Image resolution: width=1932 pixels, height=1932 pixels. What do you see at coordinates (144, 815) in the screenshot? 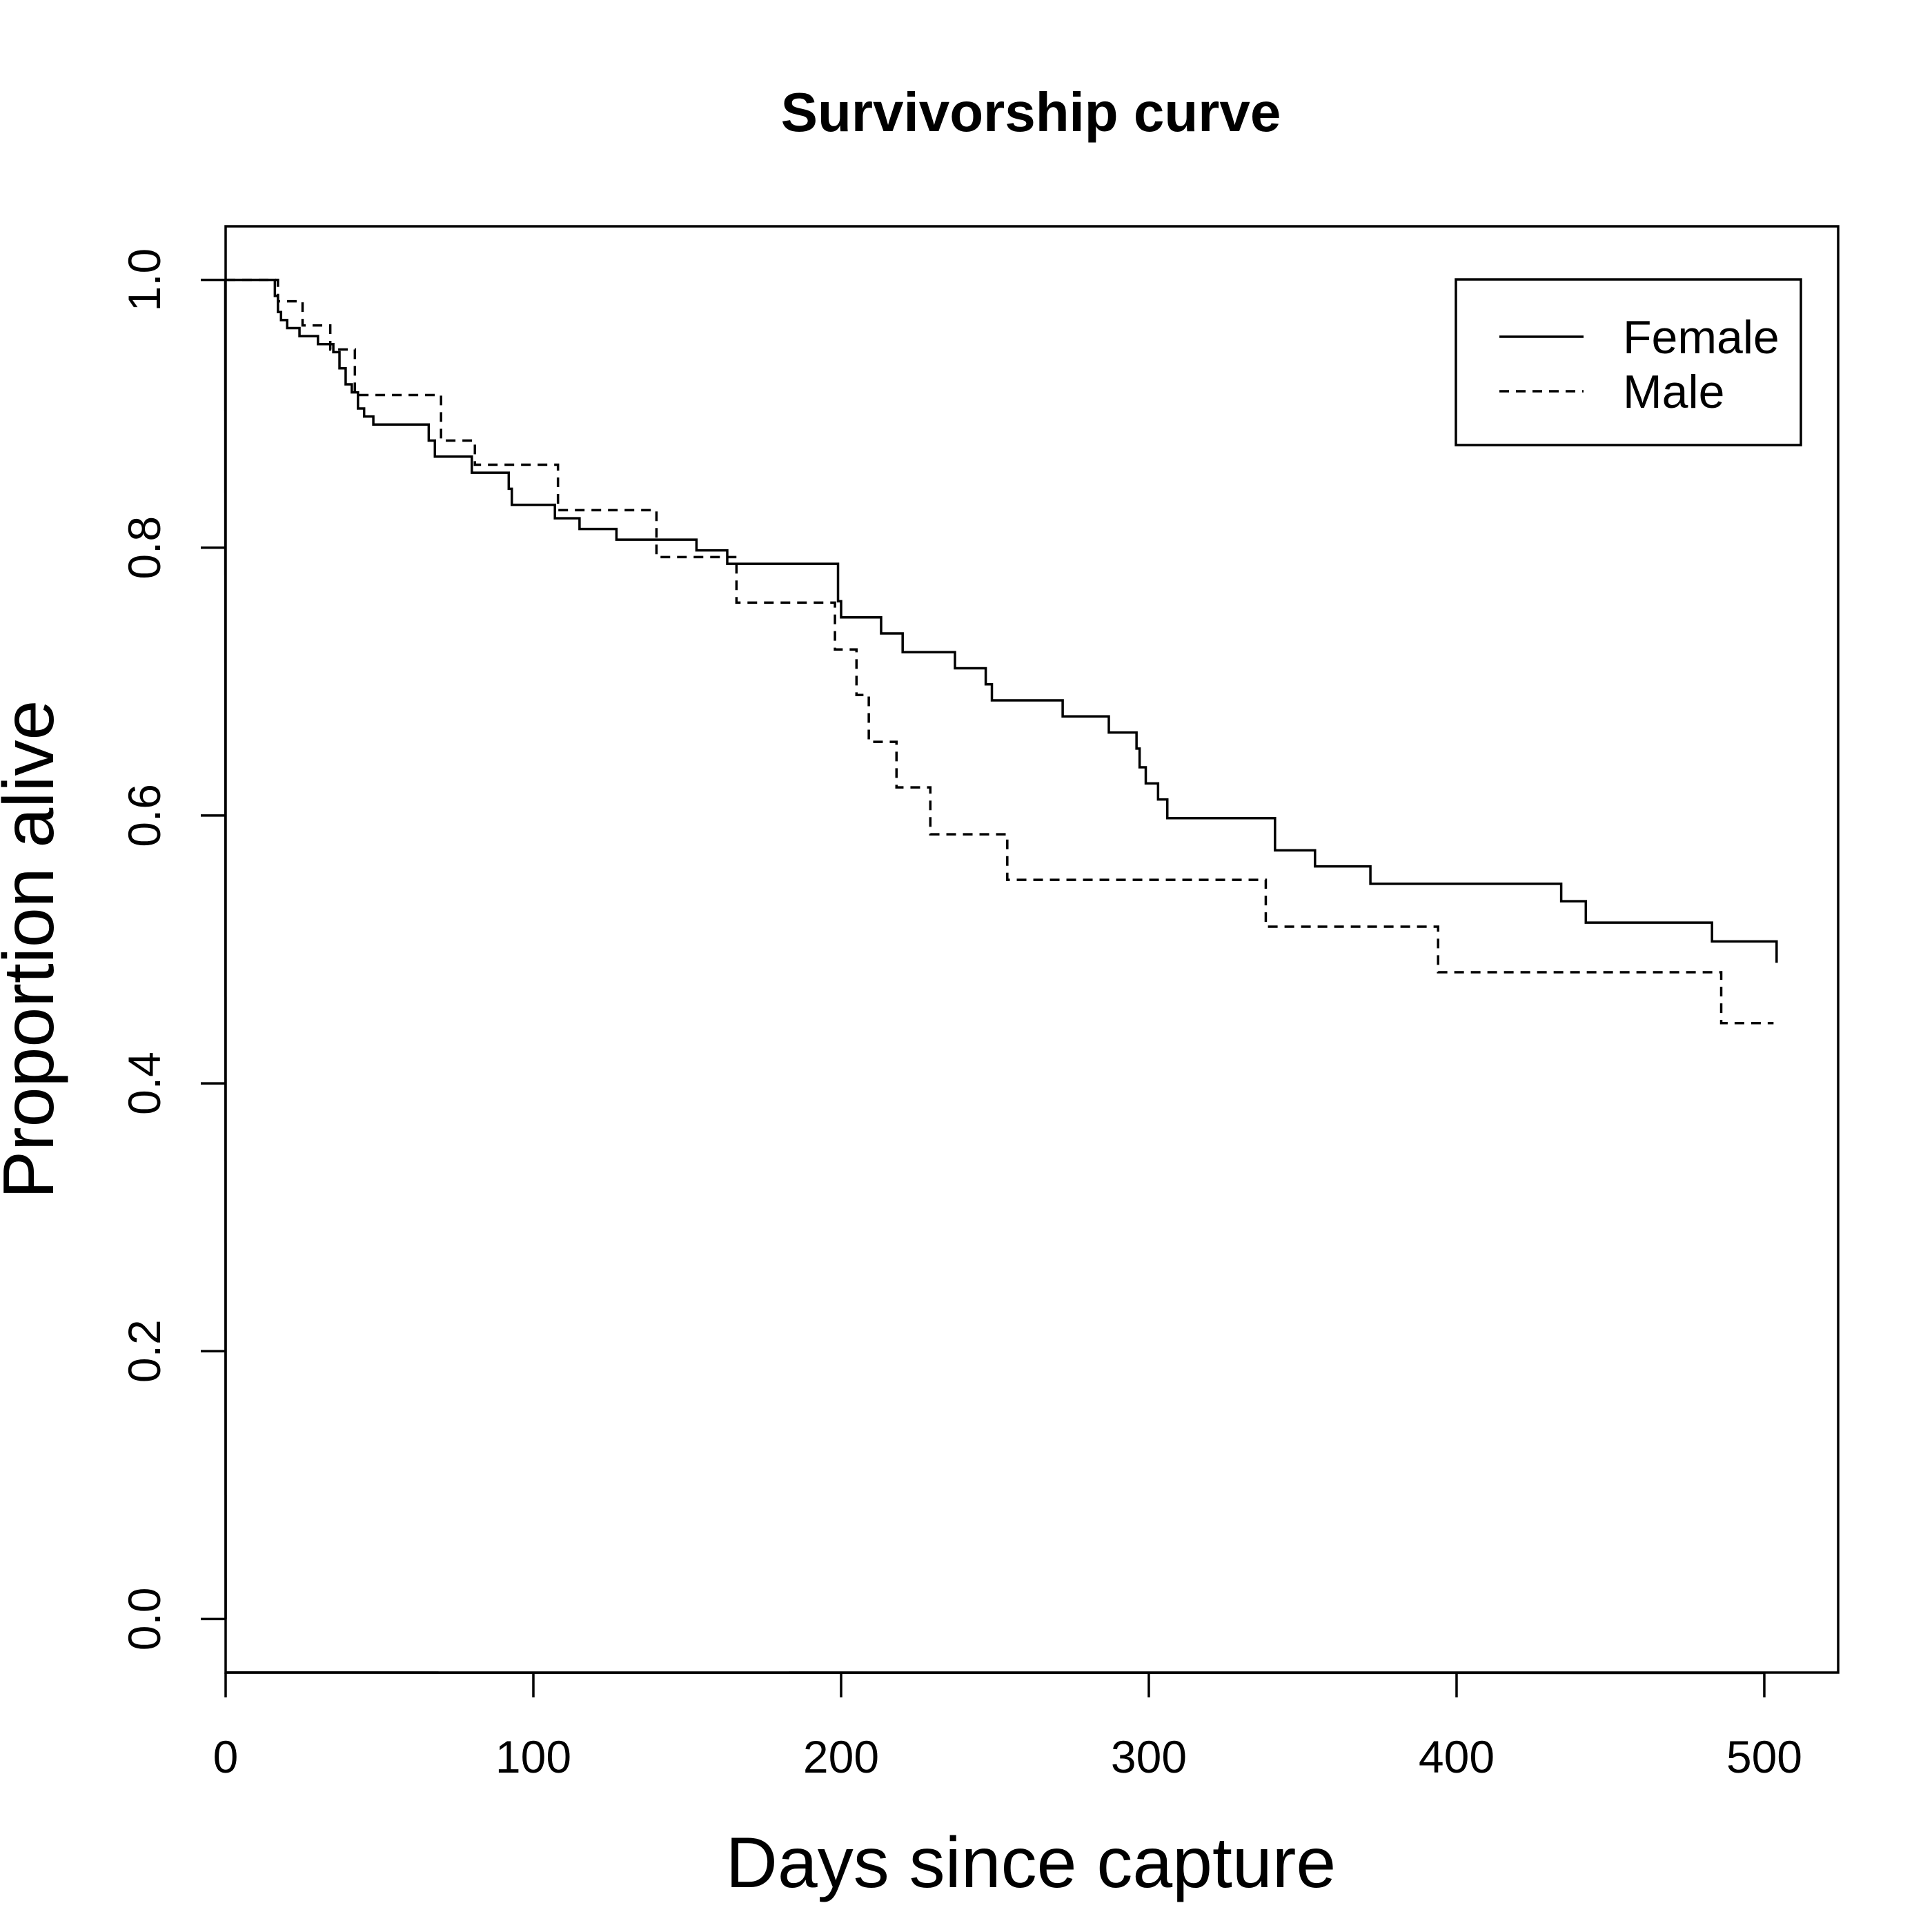
I see `y-tick-label: 0.6` at bounding box center [144, 815].